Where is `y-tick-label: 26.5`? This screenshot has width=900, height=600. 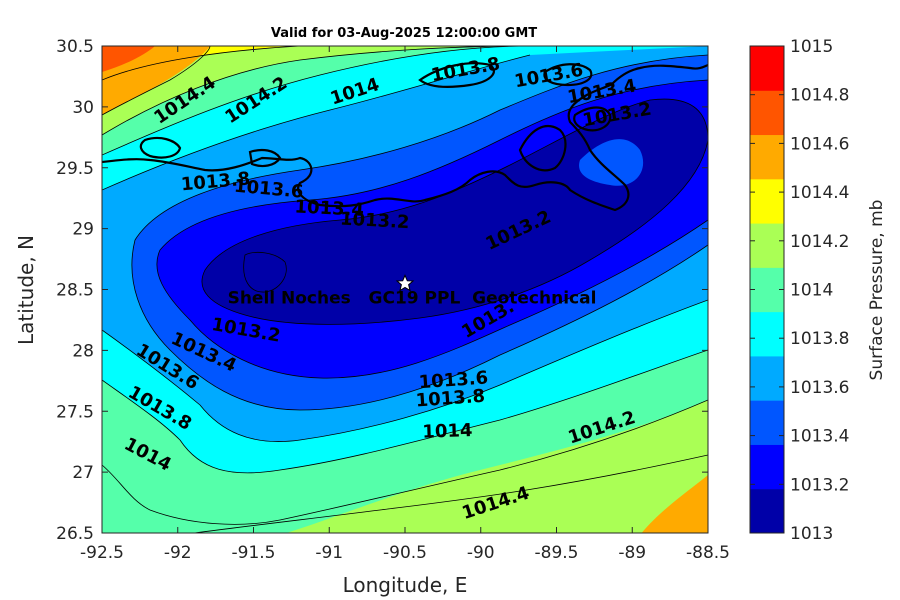 y-tick-label: 26.5 is located at coordinates (75, 534).